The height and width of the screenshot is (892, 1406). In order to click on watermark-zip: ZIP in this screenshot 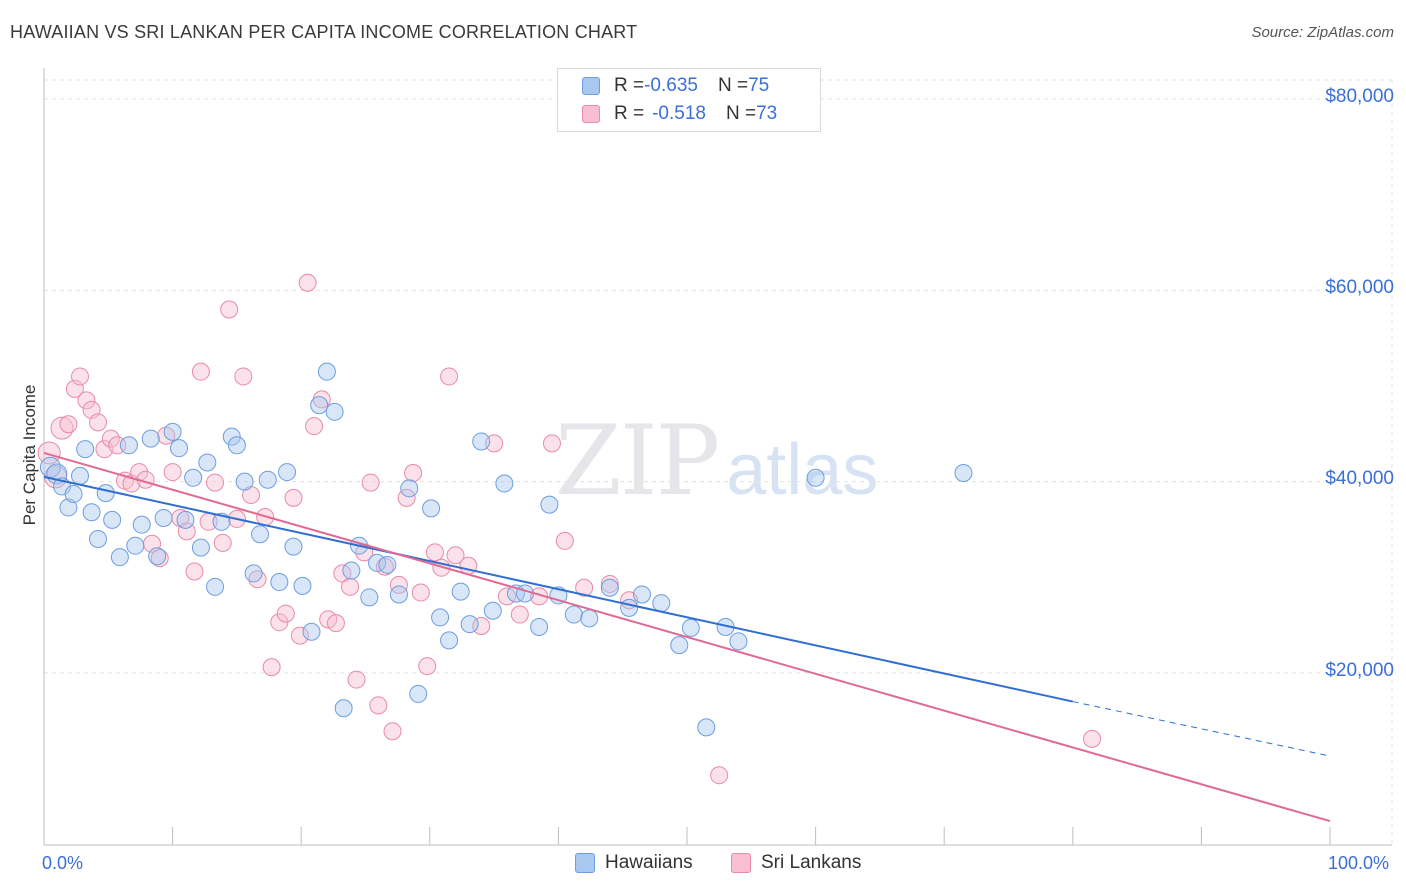, I will do `click(637, 461)`.